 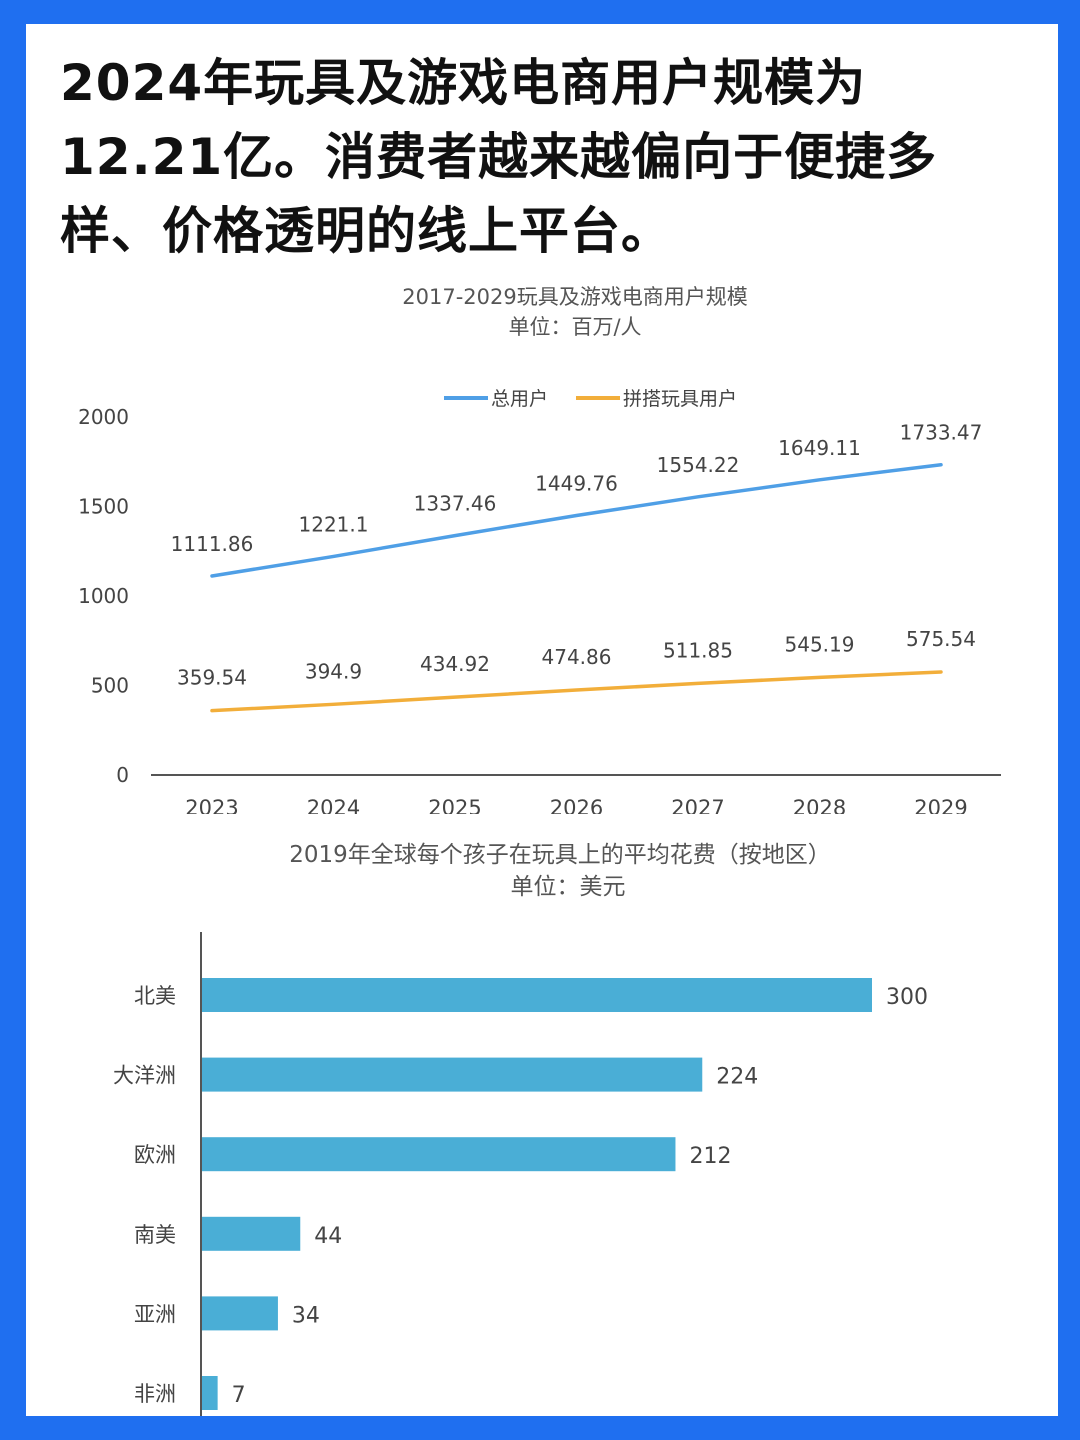 I want to click on line-chart-x-axis: 2023 2024 2025 2026 2027 2028 2029, so click(x=576, y=805).